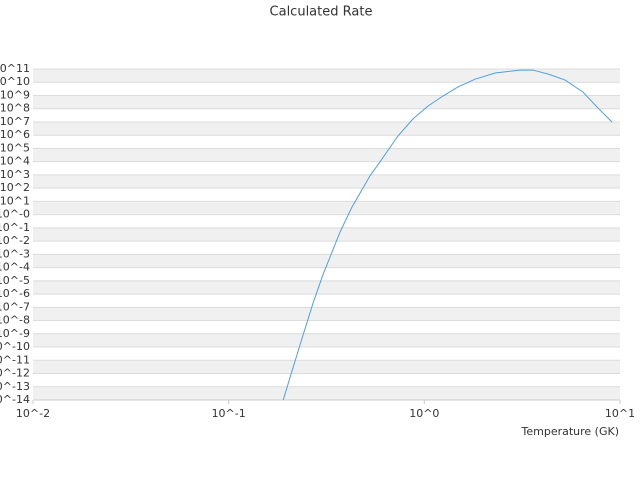 This screenshot has width=640, height=480. What do you see at coordinates (15, 121) in the screenshot?
I see `y-tick-label: 10^7` at bounding box center [15, 121].